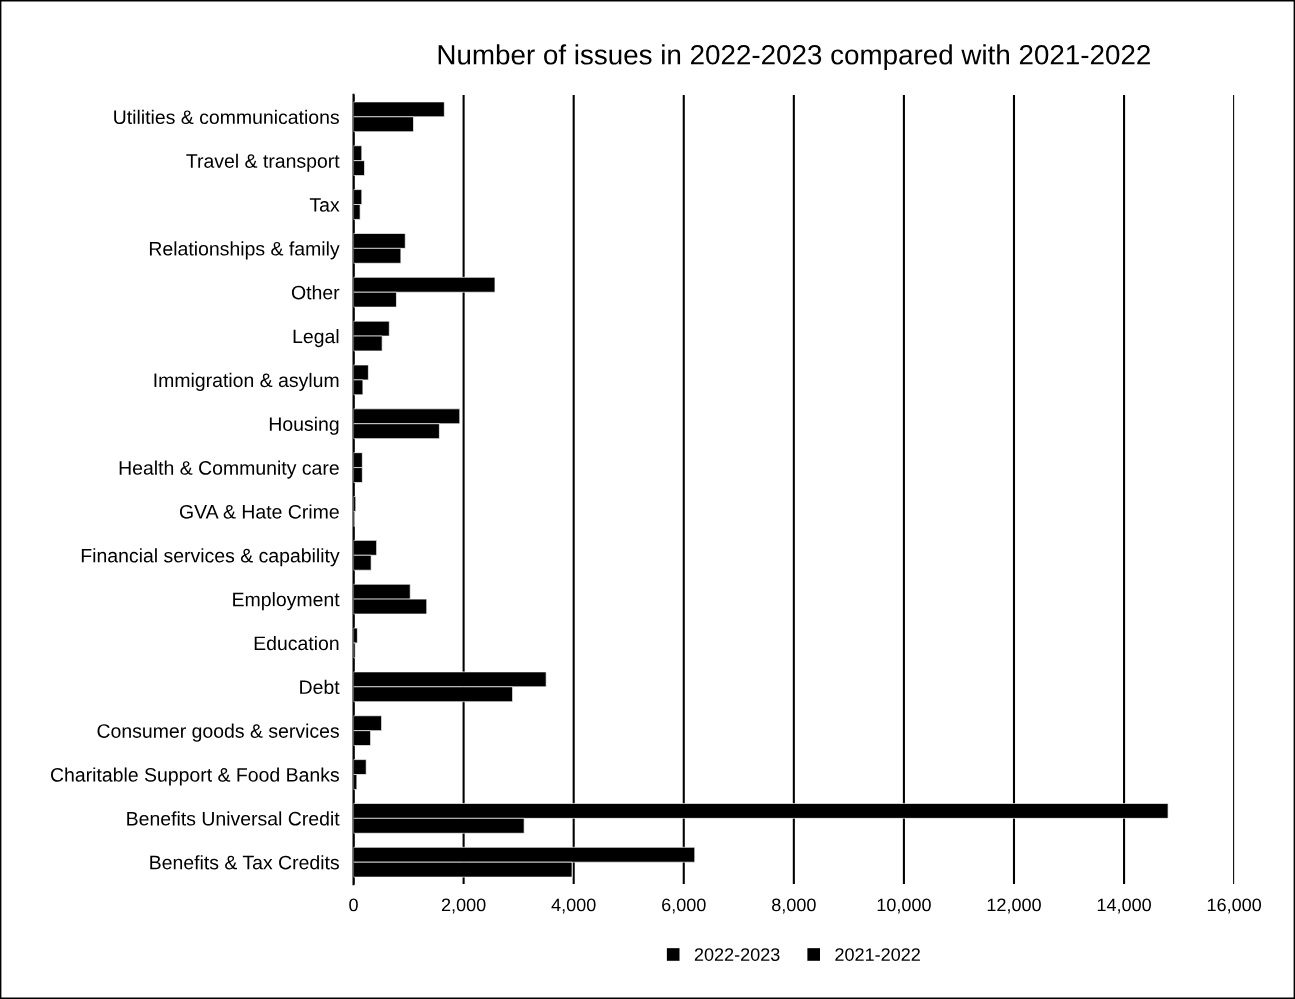  What do you see at coordinates (315, 292) in the screenshot?
I see `y-tick-label: Other` at bounding box center [315, 292].